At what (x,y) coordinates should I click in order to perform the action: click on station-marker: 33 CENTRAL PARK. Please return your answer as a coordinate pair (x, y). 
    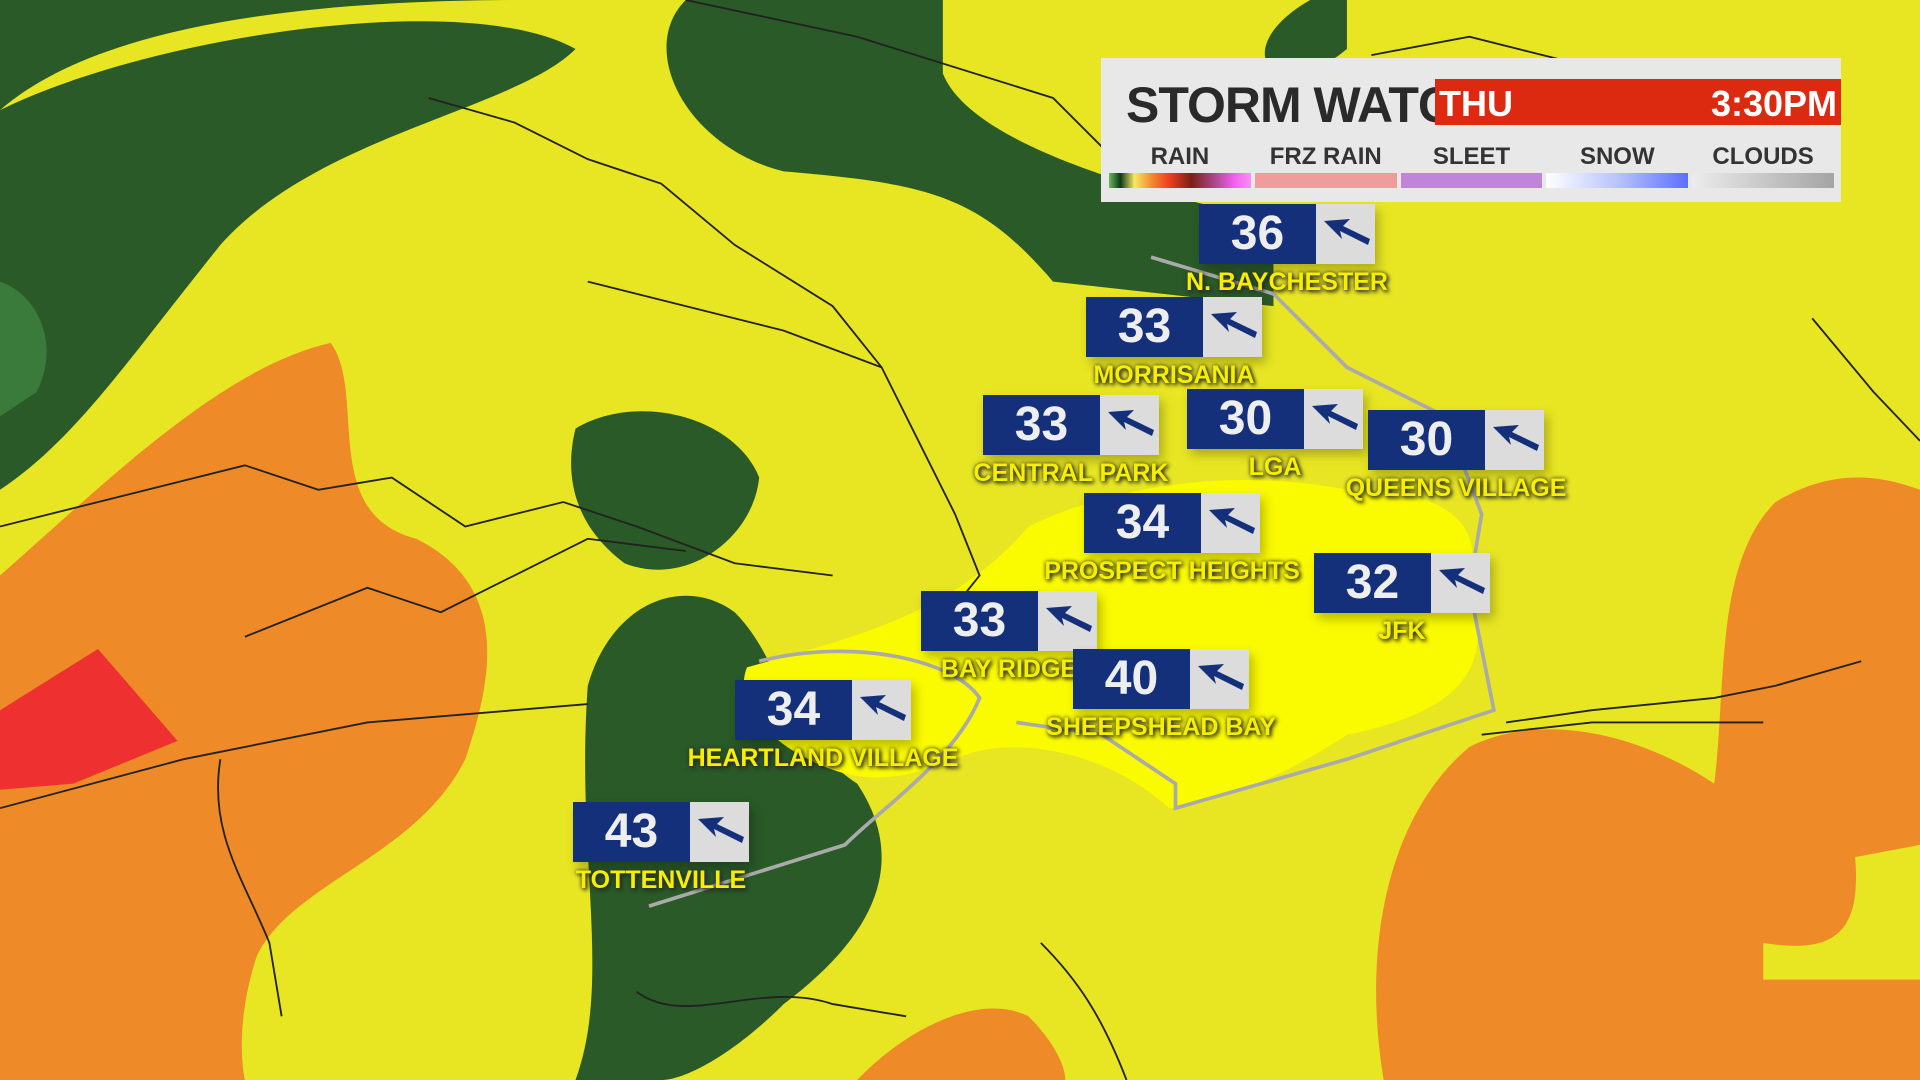
    Looking at the image, I should click on (1071, 441).